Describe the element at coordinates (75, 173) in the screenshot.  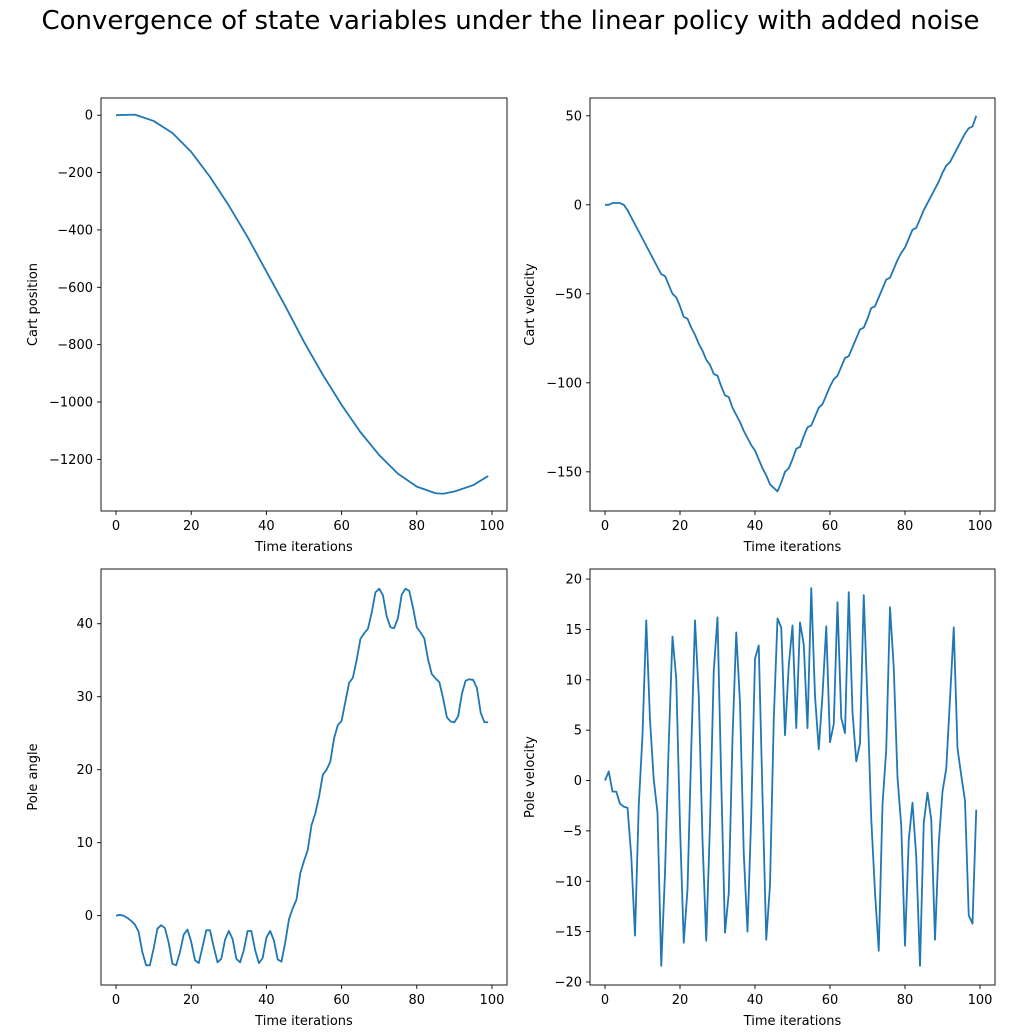
I see `y-tick-label: −200` at that location.